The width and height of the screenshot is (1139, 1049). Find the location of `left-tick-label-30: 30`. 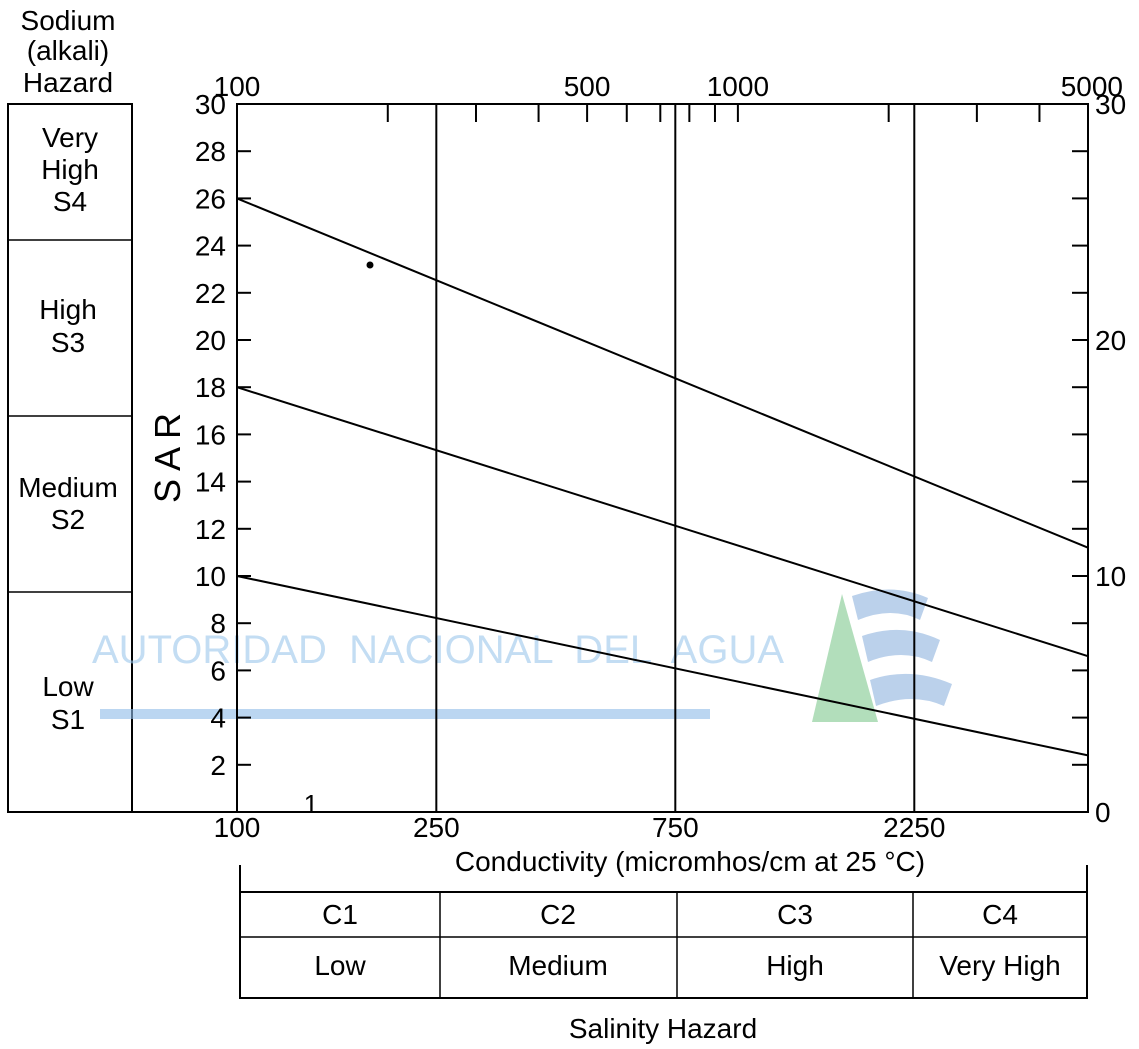

left-tick-label-30: 30 is located at coordinates (210, 104).